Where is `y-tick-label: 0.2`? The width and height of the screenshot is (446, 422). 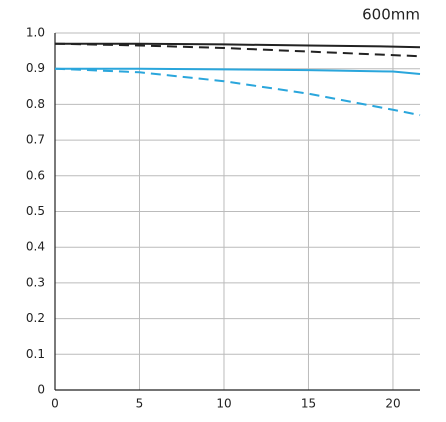 y-tick-label: 0.2 is located at coordinates (35, 318).